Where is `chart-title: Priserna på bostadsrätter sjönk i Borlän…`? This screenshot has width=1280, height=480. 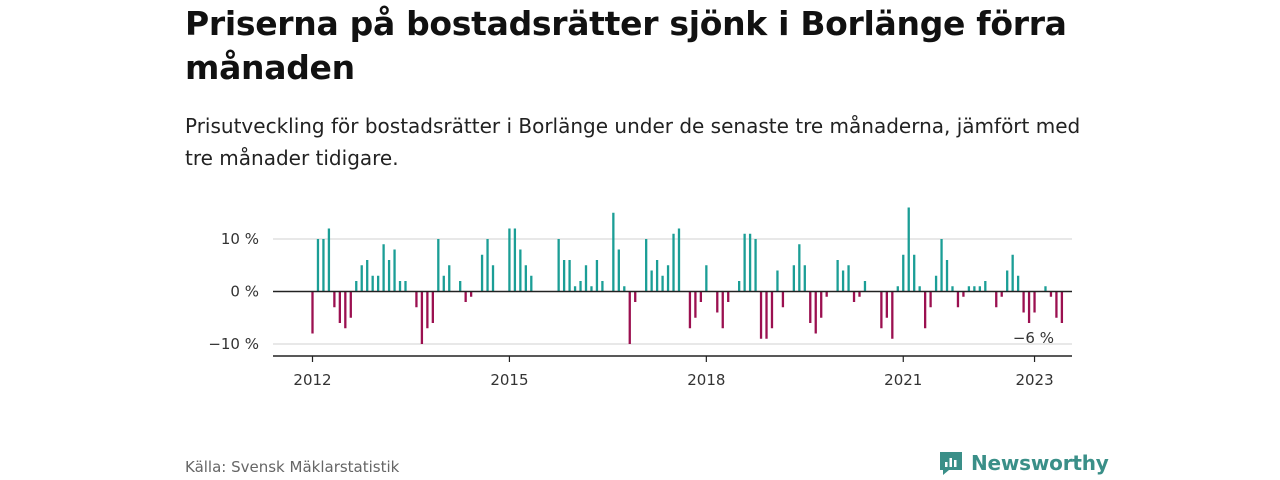 chart-title: Priserna på bostadsrätter sjönk i Borlän… is located at coordinates (626, 45).